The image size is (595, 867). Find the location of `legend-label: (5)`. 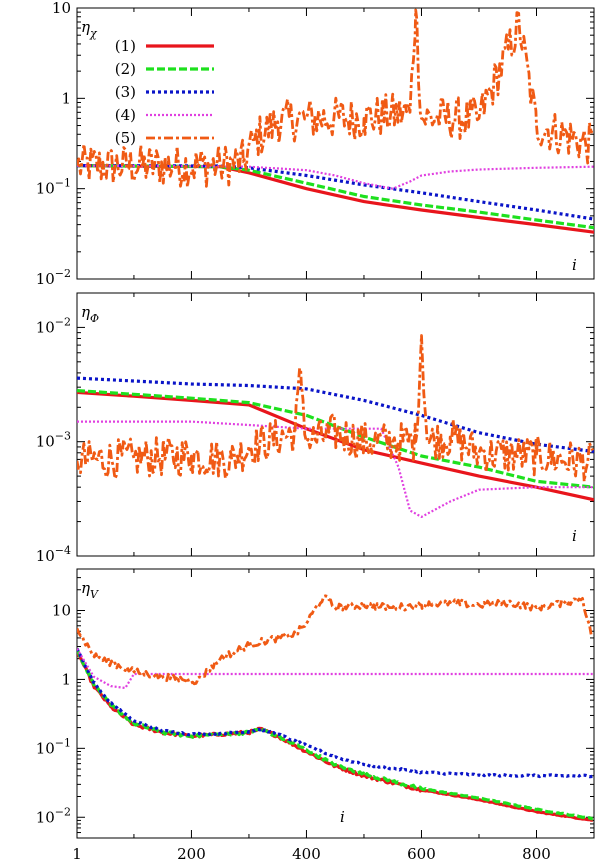

legend-label: (5) is located at coordinates (125, 138).